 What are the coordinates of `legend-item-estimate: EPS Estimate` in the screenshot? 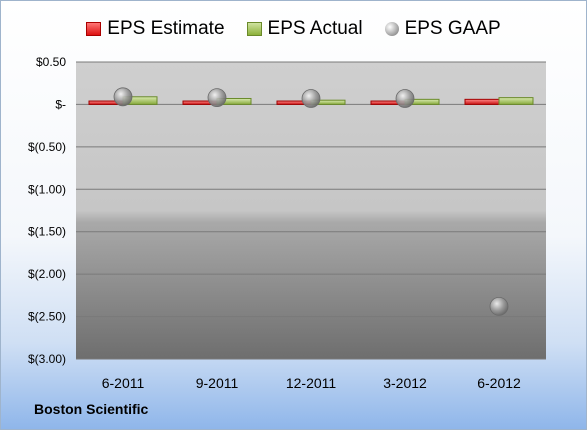 It's located at (155, 29).